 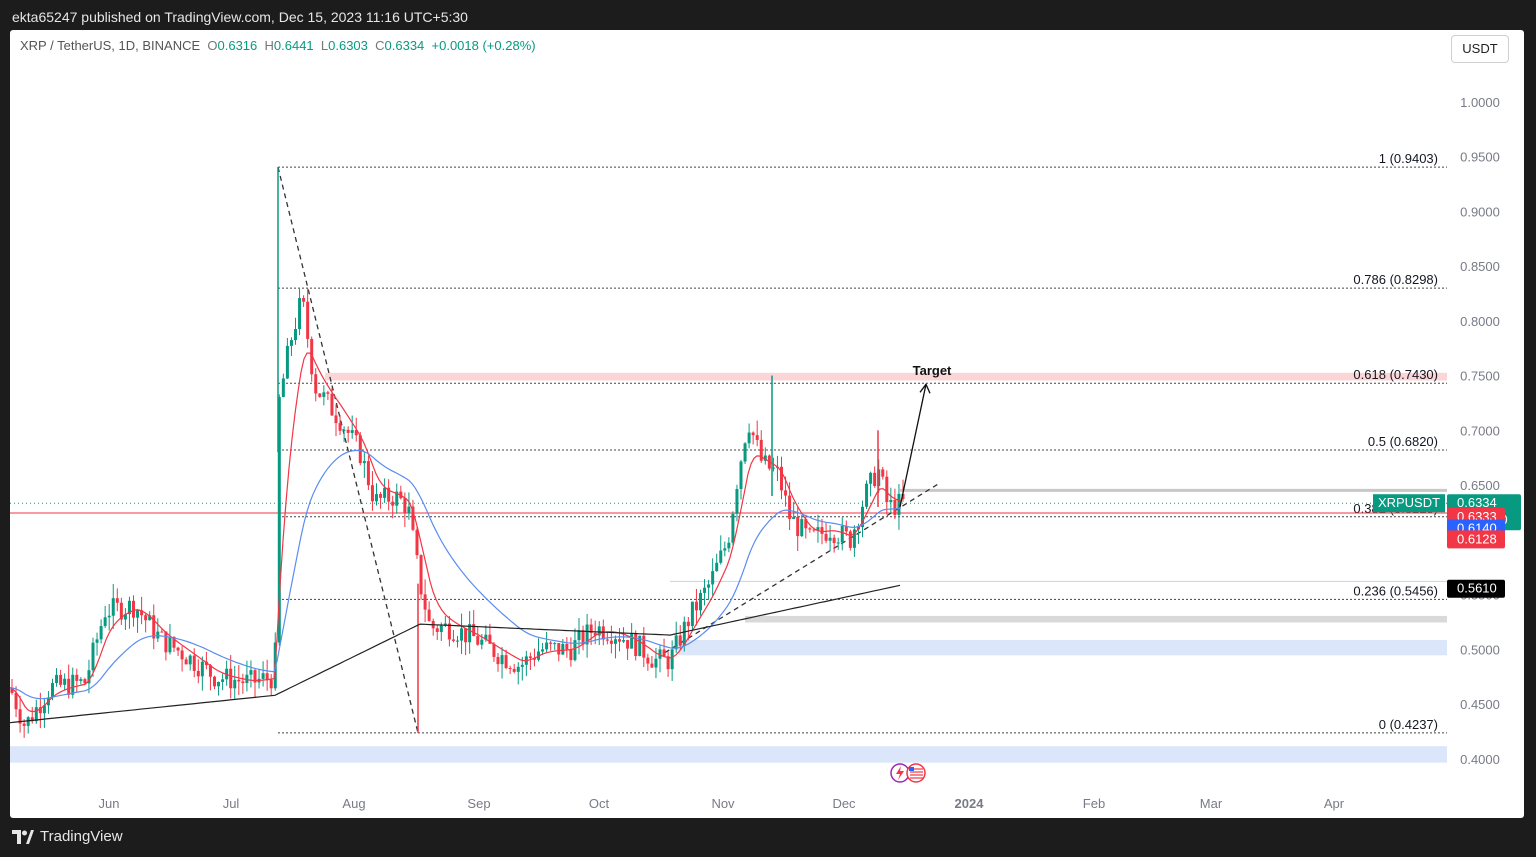 What do you see at coordinates (1480, 102) in the screenshot?
I see `y-tick-label: 1.0000` at bounding box center [1480, 102].